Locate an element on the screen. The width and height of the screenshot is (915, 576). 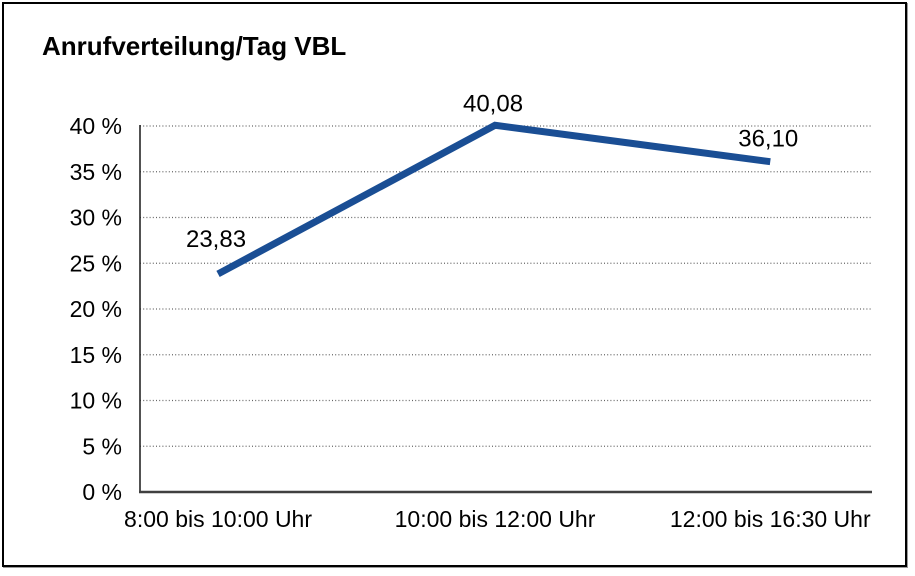
y-tick-label: 0 % is located at coordinates (102, 492).